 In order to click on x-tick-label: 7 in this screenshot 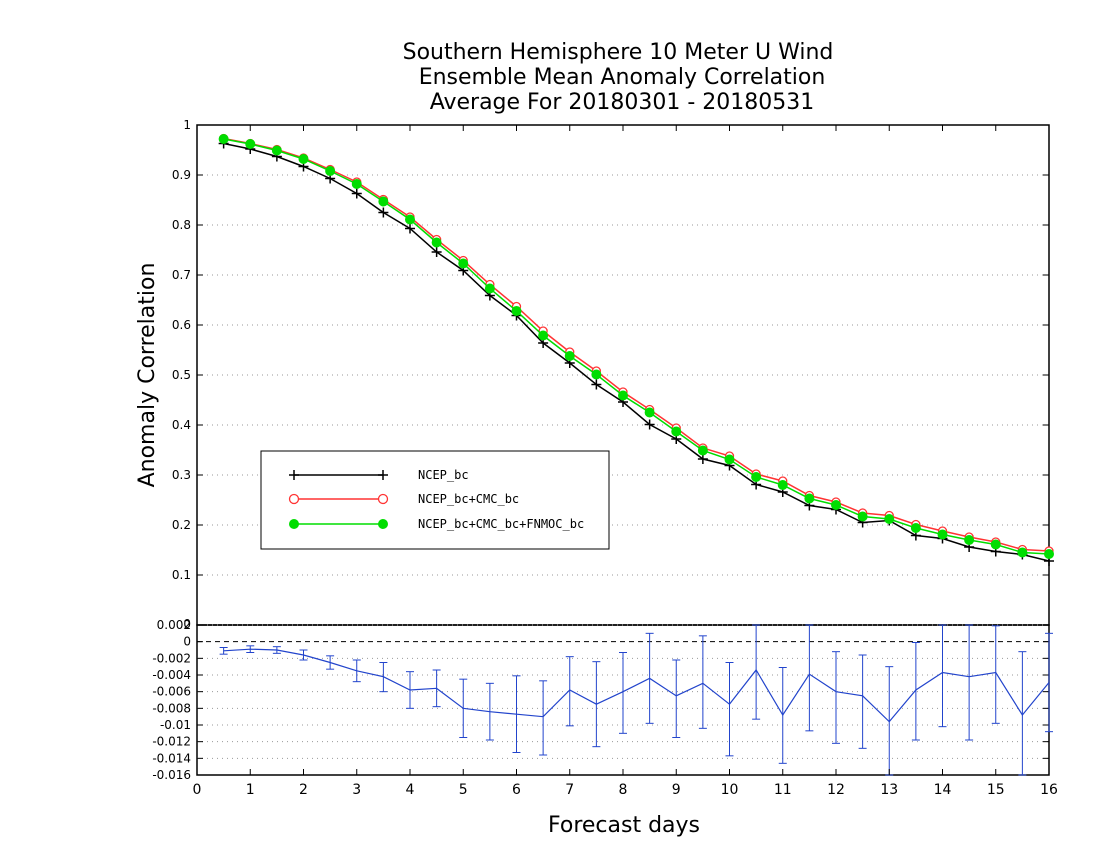, I will do `click(569, 790)`.